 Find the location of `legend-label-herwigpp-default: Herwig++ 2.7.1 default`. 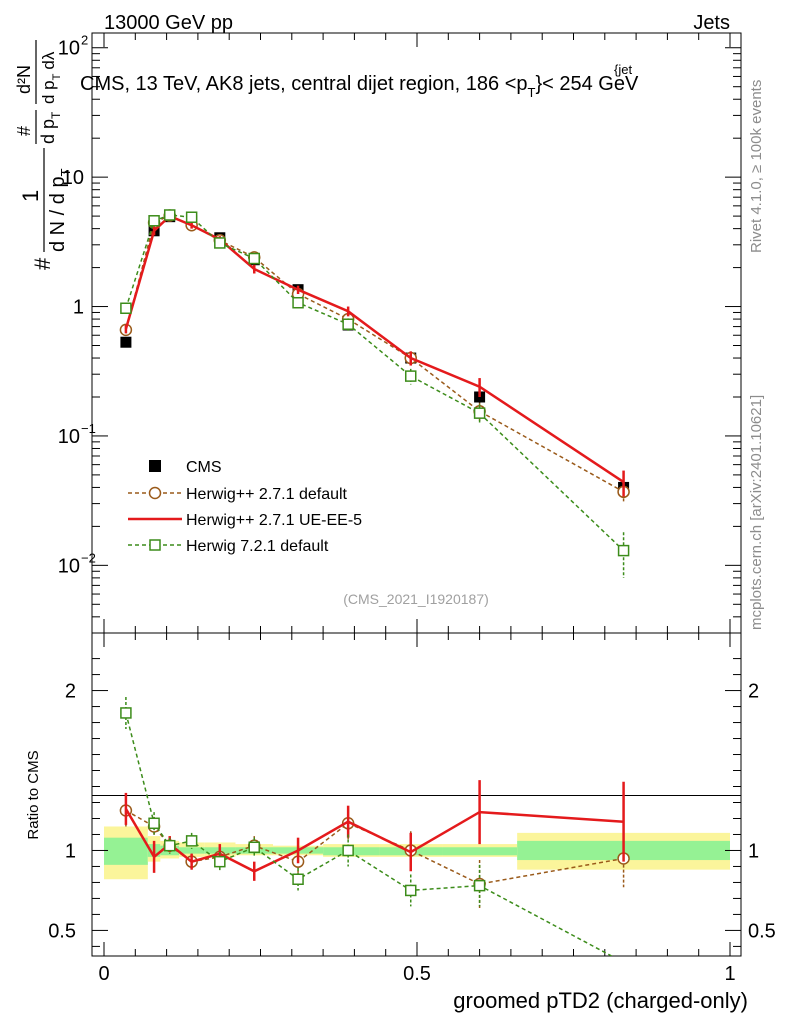

legend-label-herwigpp-default: Herwig++ 2.7.1 default is located at coordinates (267, 494).